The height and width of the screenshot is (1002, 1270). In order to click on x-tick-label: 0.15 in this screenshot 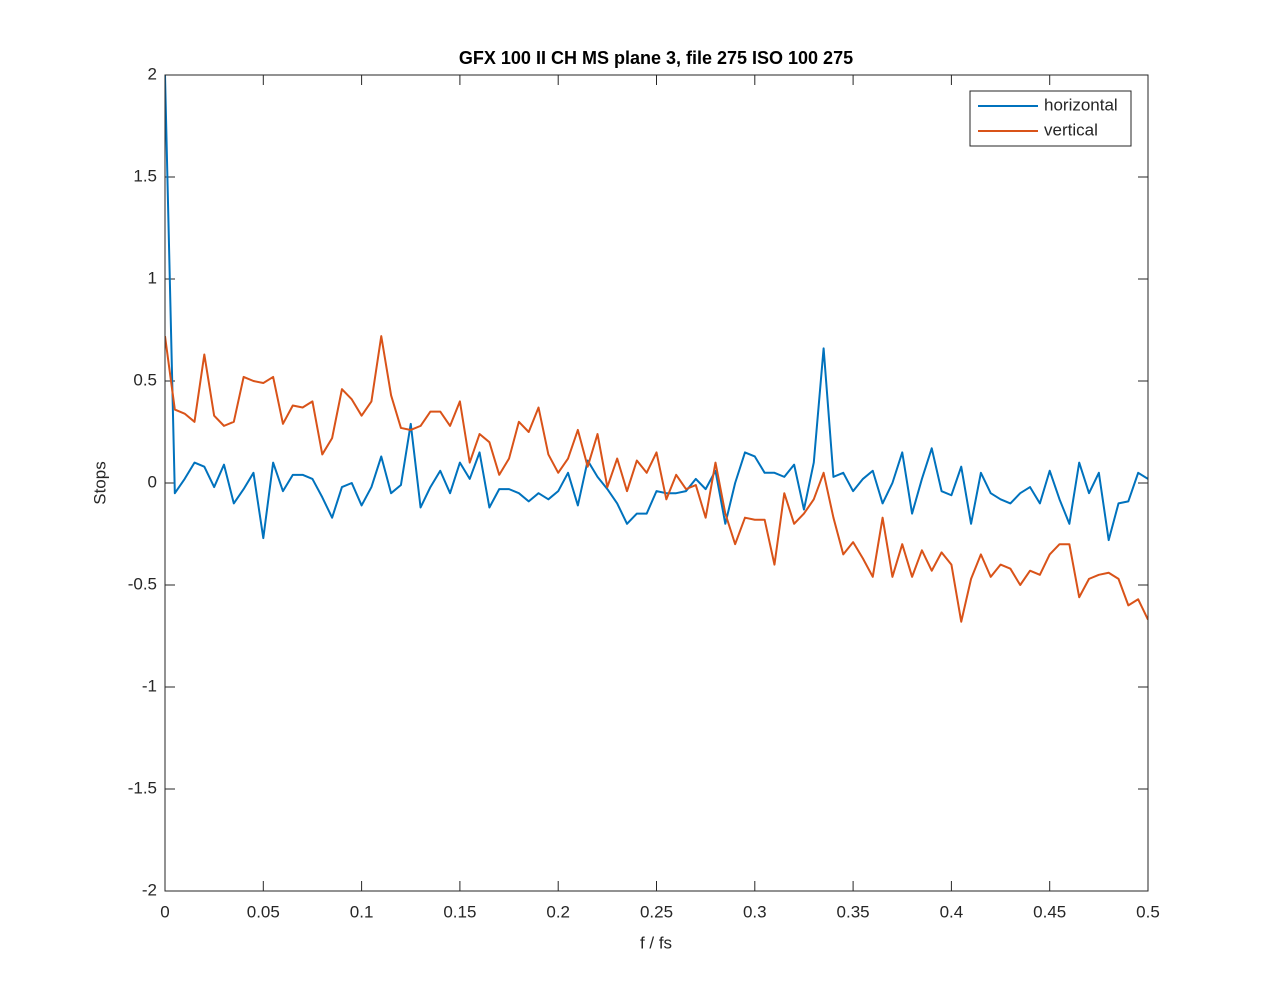, I will do `click(459, 911)`.